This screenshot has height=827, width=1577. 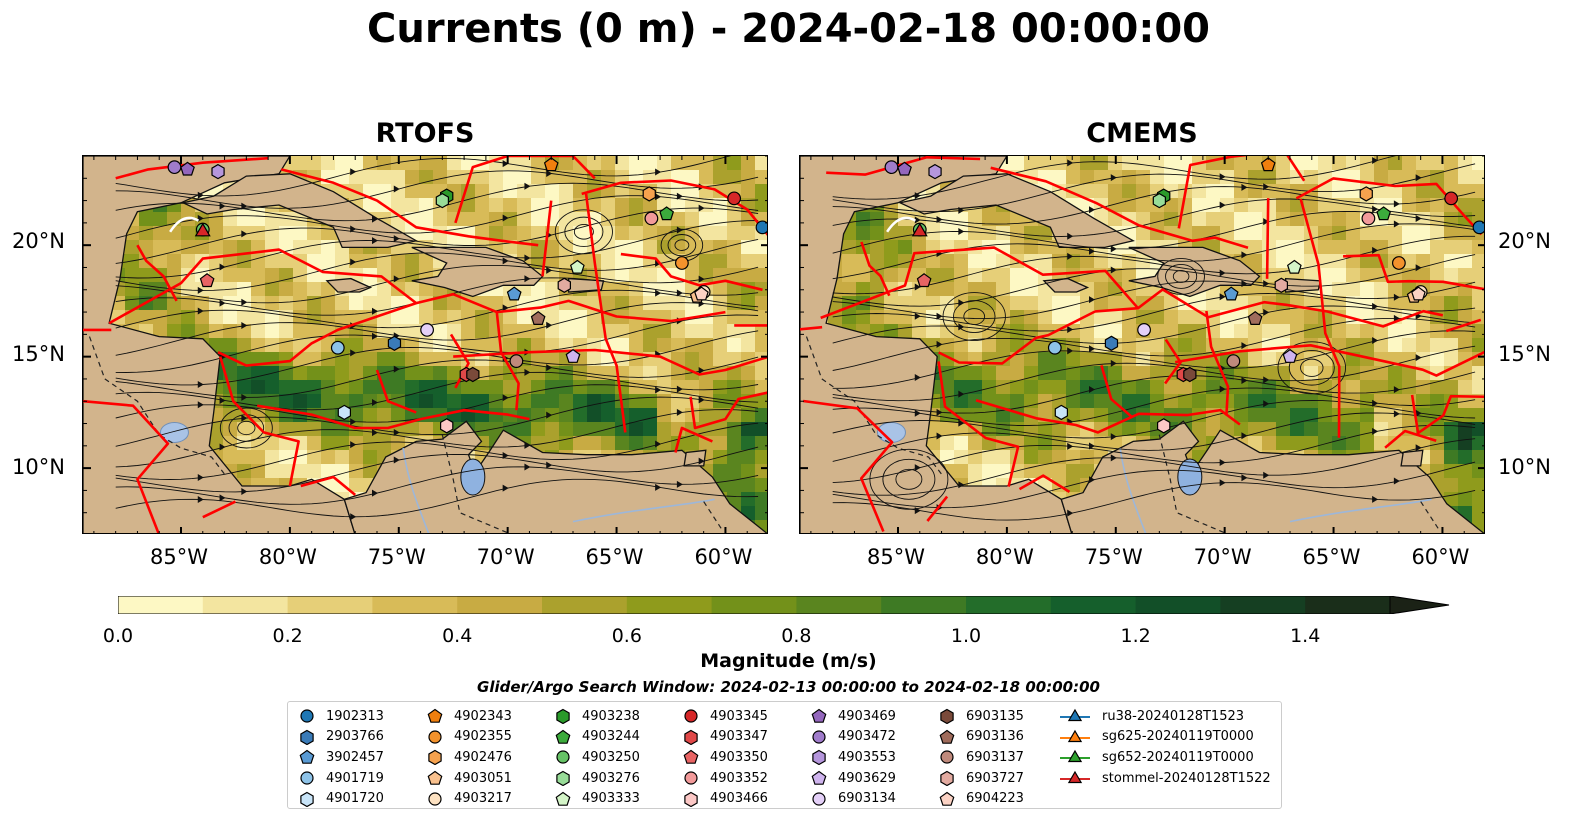 I want to click on legend-item: 4903352, so click(x=725, y=778).